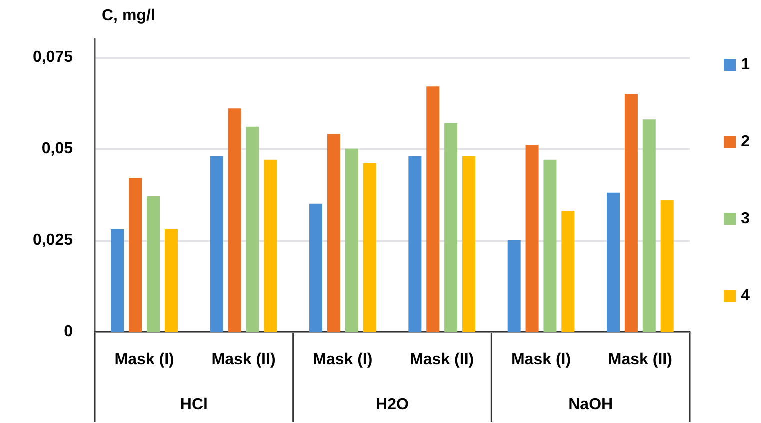  Describe the element at coordinates (69, 332) in the screenshot. I see `y-tick-label: 0` at that location.